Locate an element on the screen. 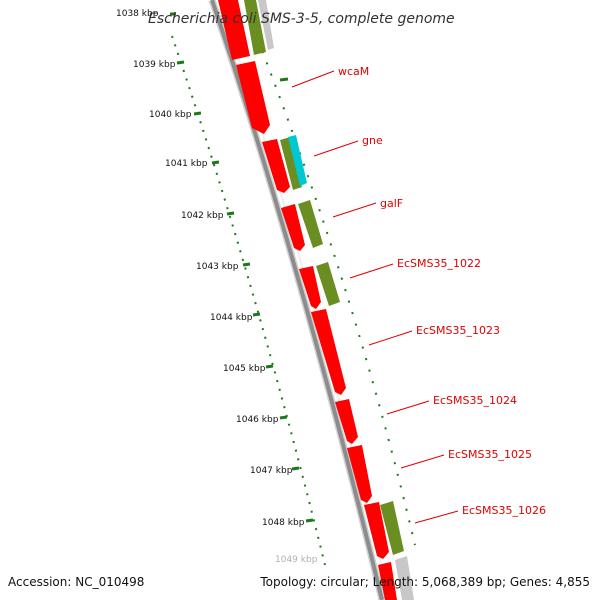 This screenshot has width=600, height=600. cds-1026-red is located at coordinates (376, 530).